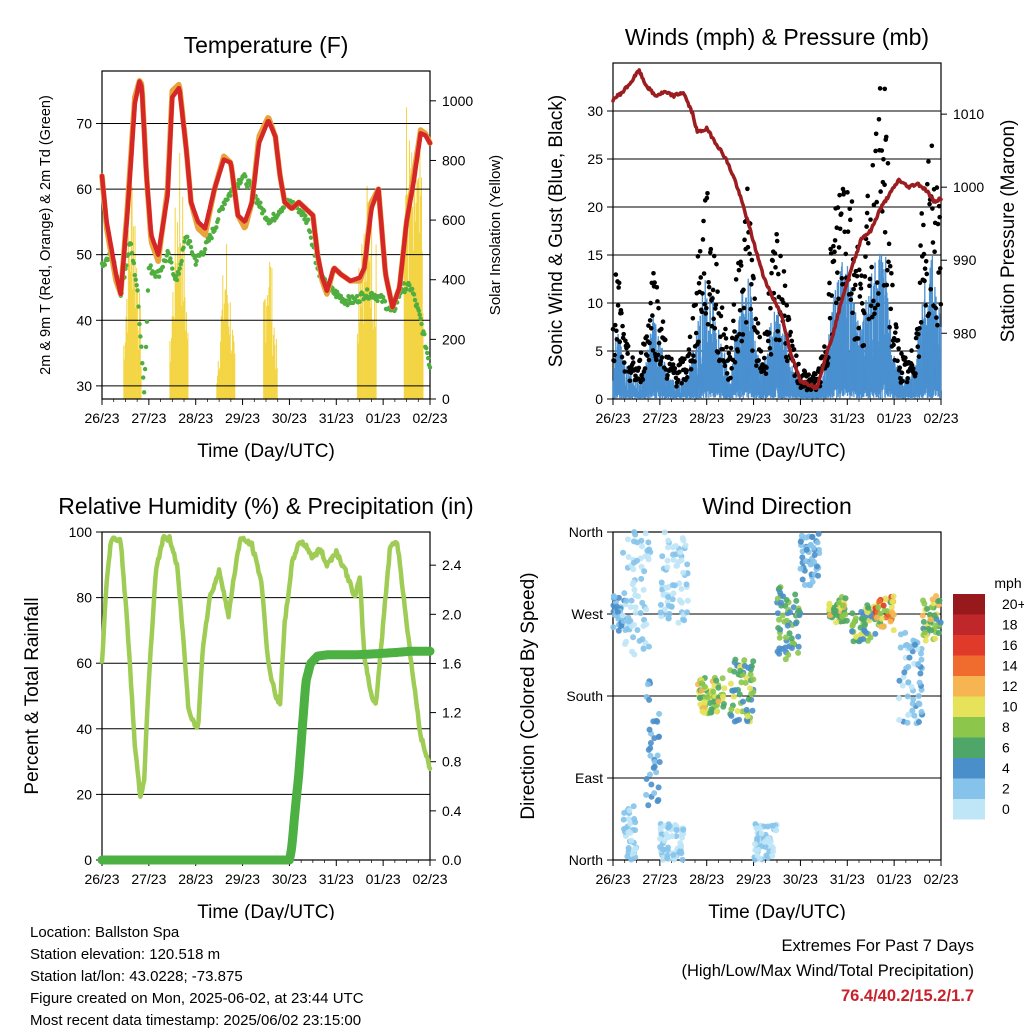  What do you see at coordinates (46, 235) in the screenshot?
I see `temperature-ylabel: 2m & 9m T (Red, Orange) & 2m Td (Green)` at bounding box center [46, 235].